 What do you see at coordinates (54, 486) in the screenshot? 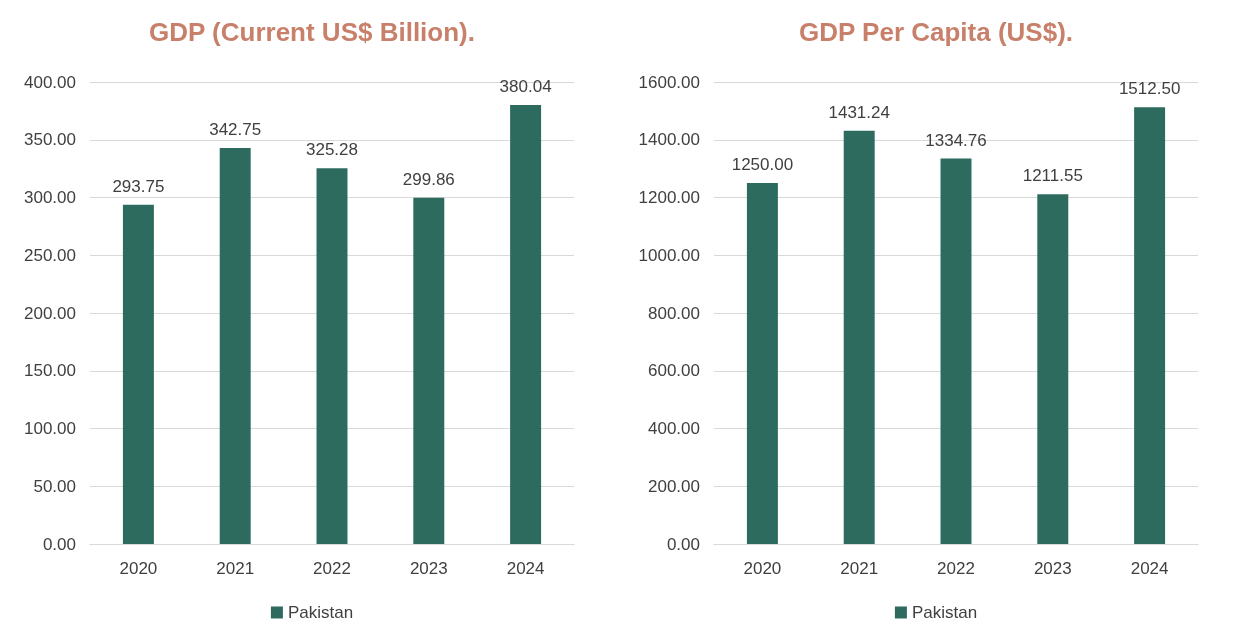
I see `y-tick-label: 50.00` at bounding box center [54, 486].